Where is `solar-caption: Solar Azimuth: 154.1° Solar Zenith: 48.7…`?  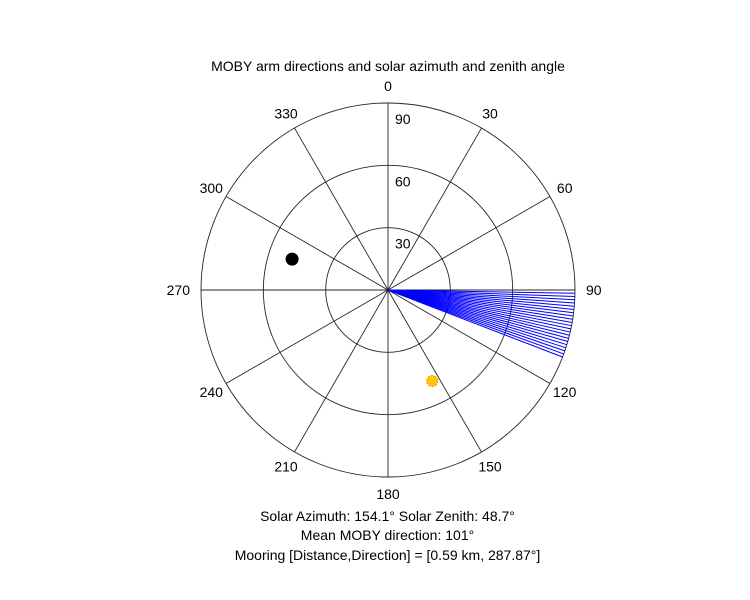
solar-caption: Solar Azimuth: 154.1° Solar Zenith: 48.7… is located at coordinates (387, 516).